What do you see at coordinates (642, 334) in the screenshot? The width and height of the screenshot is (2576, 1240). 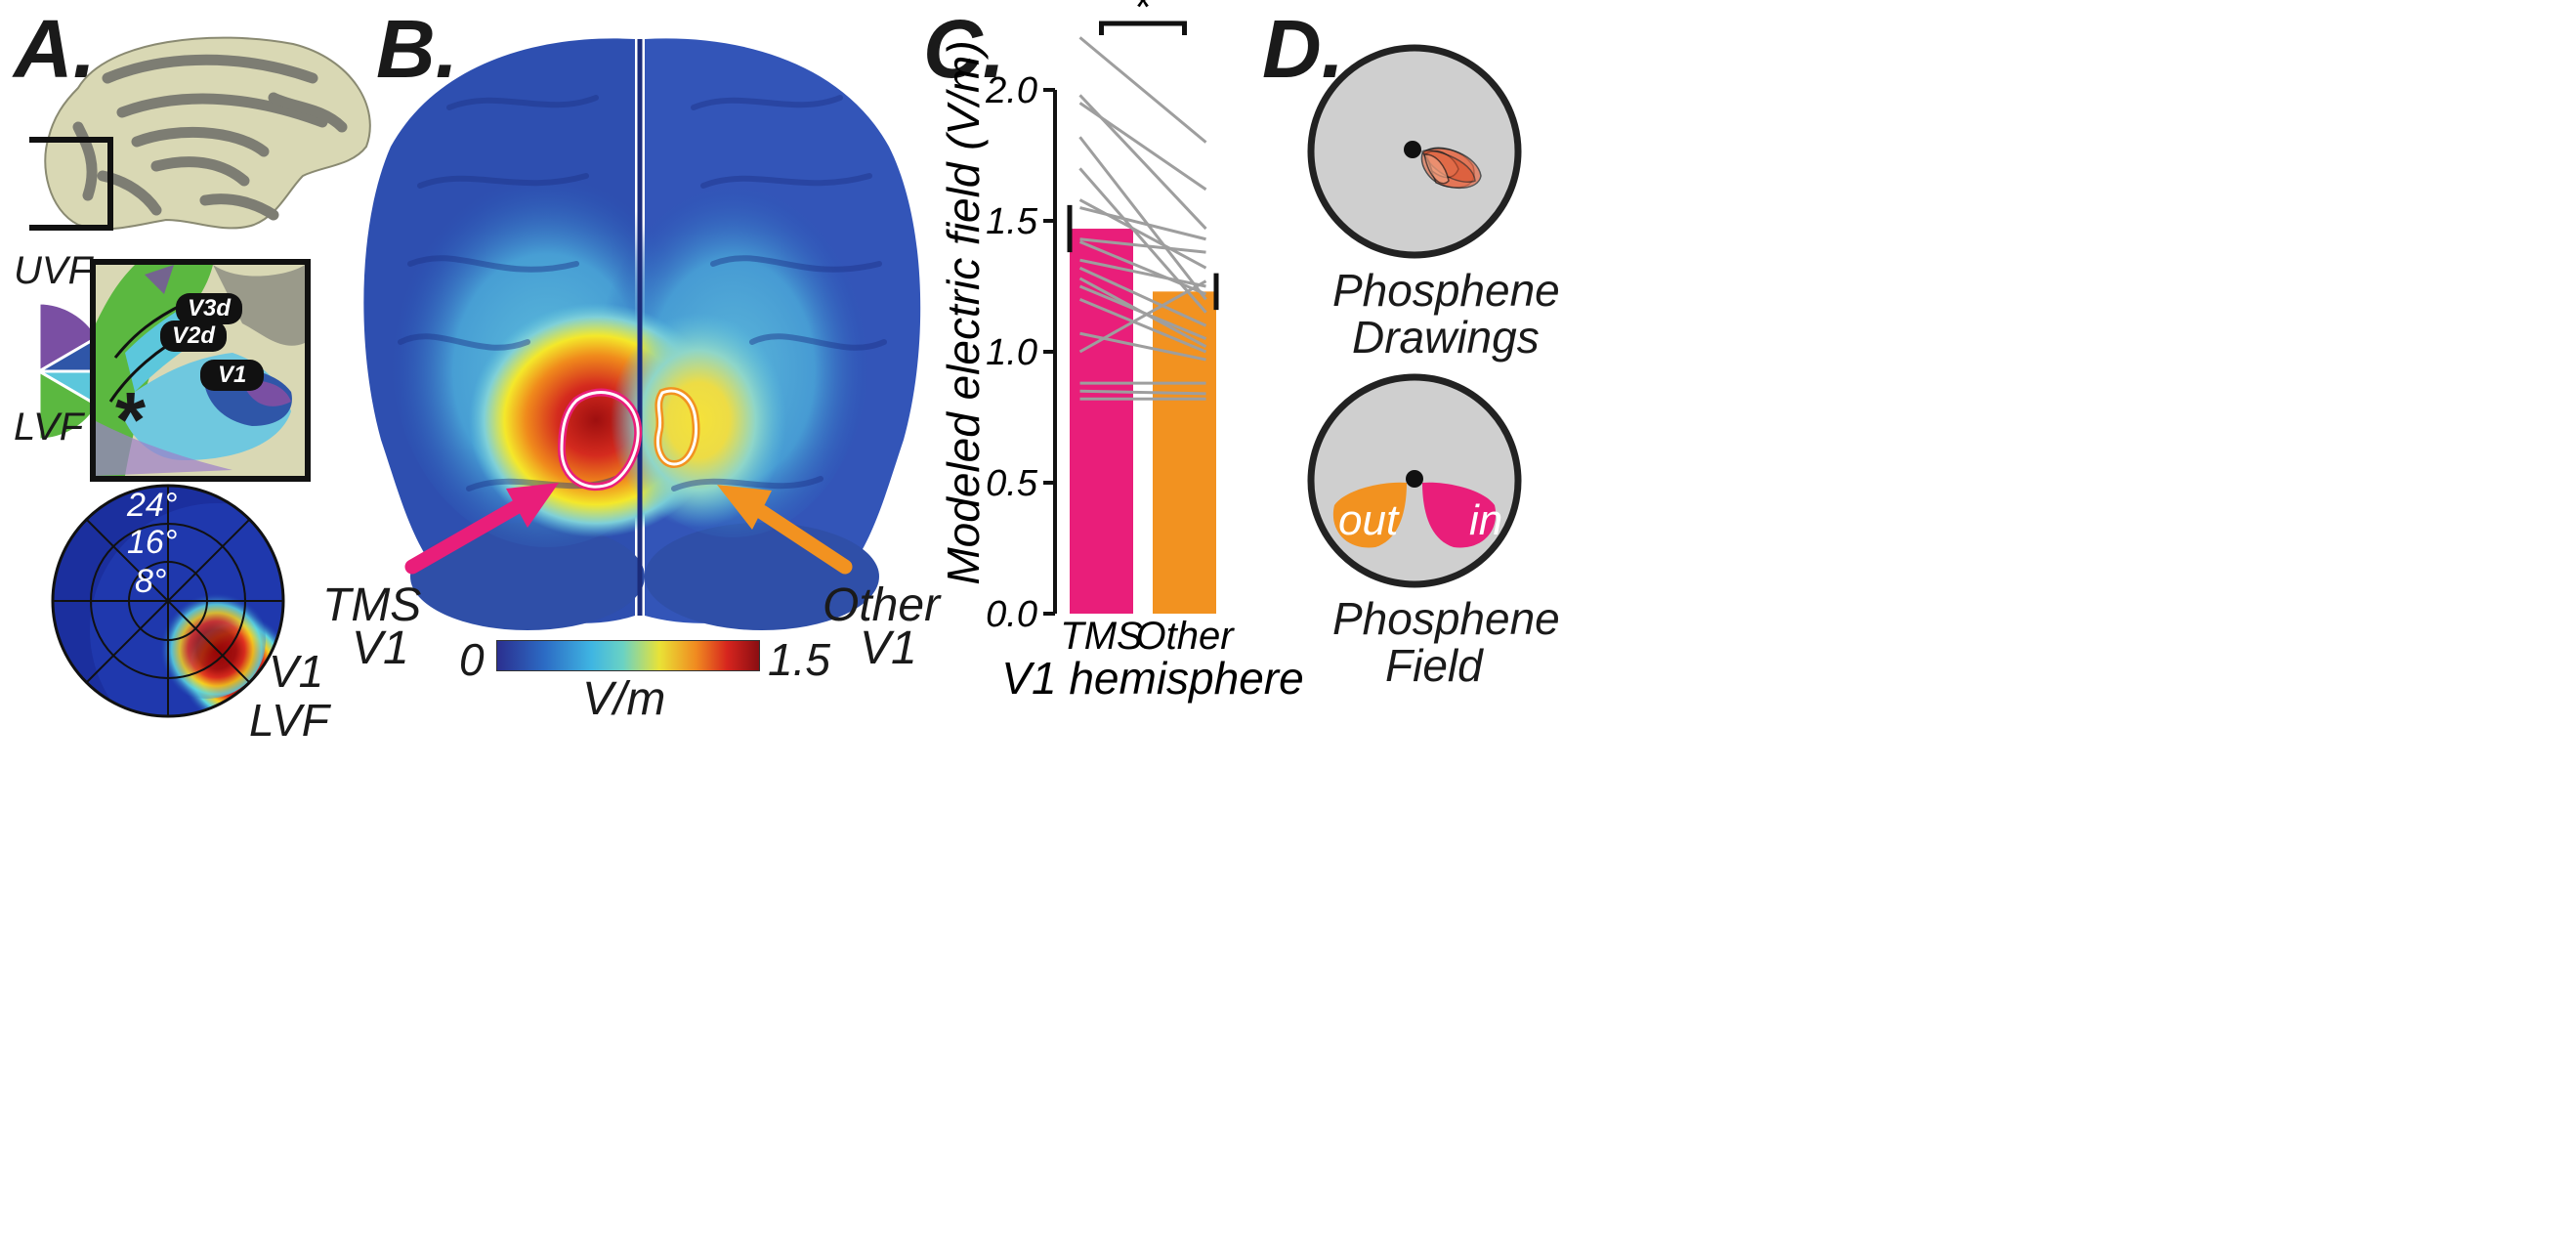 I see `brain-efield-render` at bounding box center [642, 334].